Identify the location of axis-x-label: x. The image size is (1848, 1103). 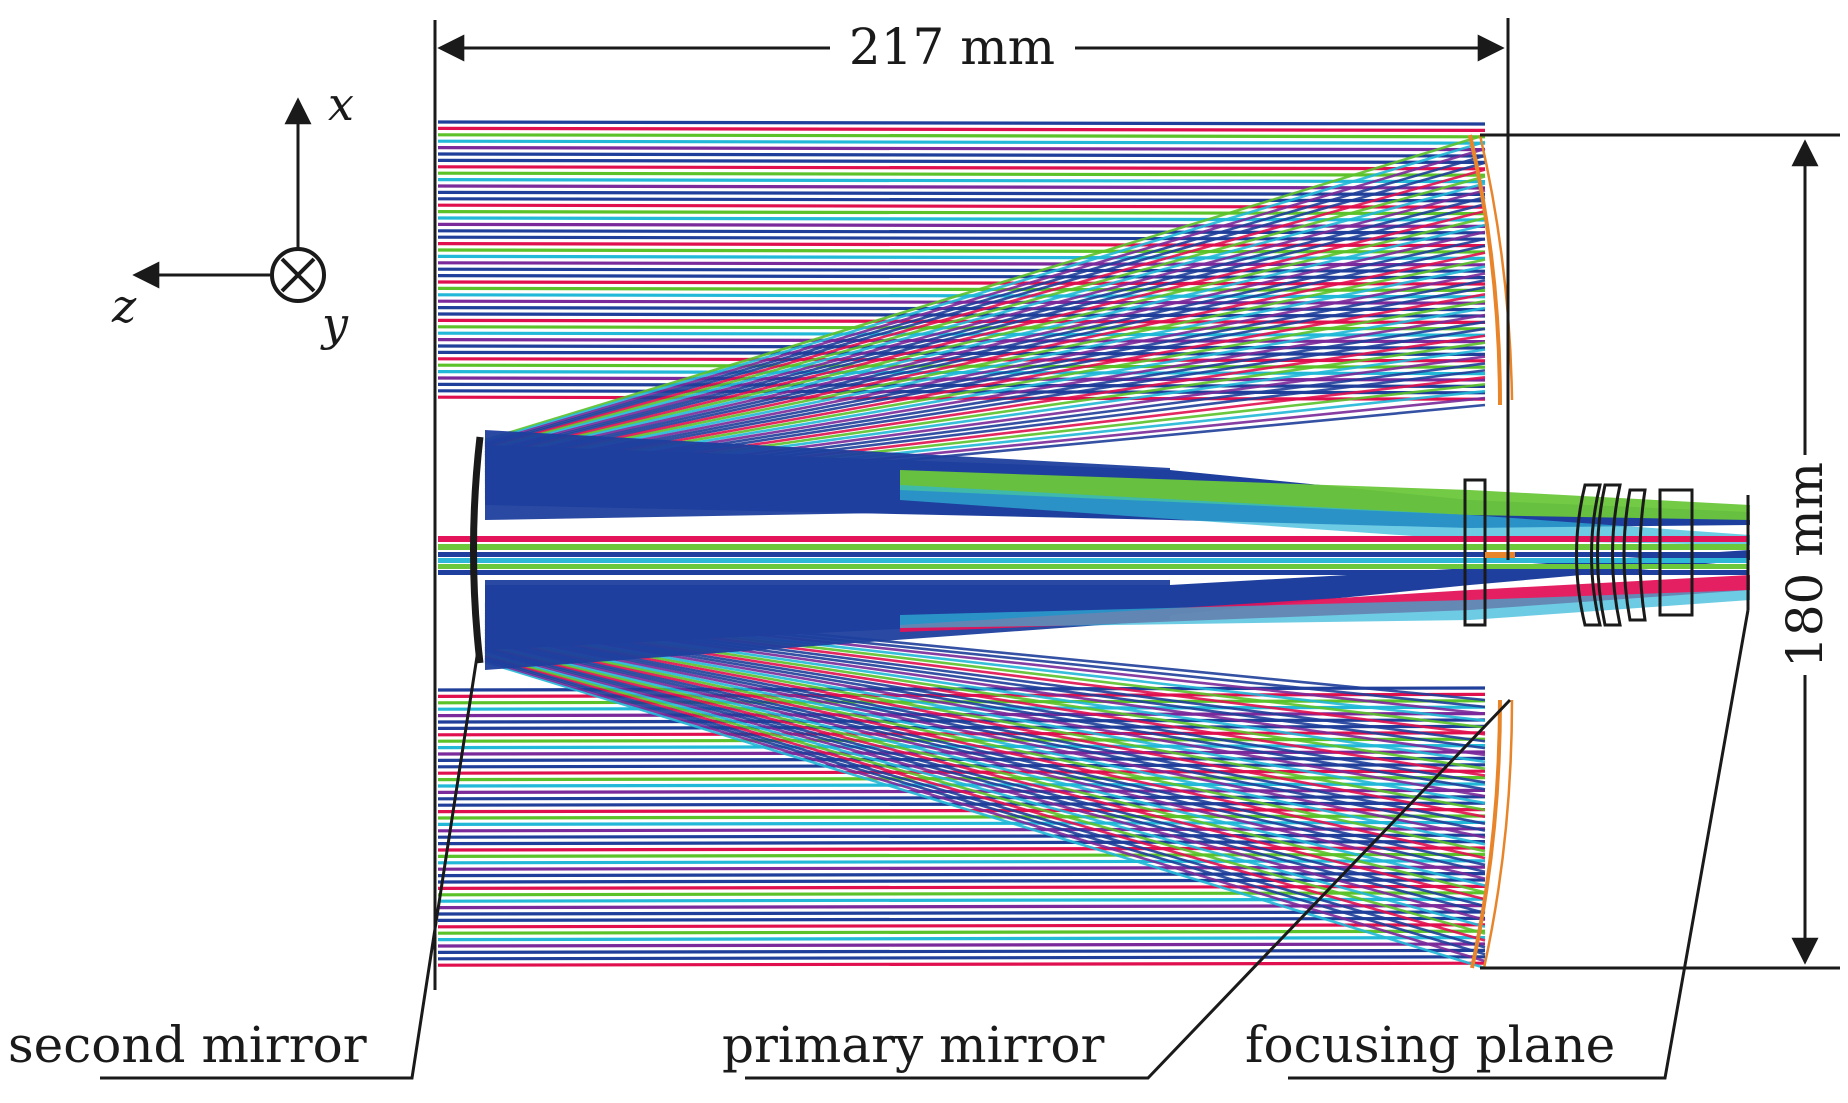
(341, 104).